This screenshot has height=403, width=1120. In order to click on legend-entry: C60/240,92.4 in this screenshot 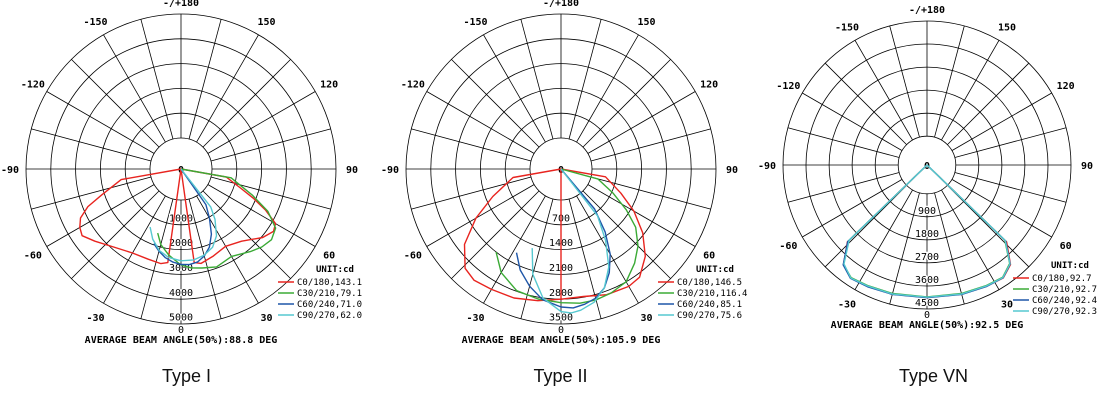, I will do `click(1064, 301)`.